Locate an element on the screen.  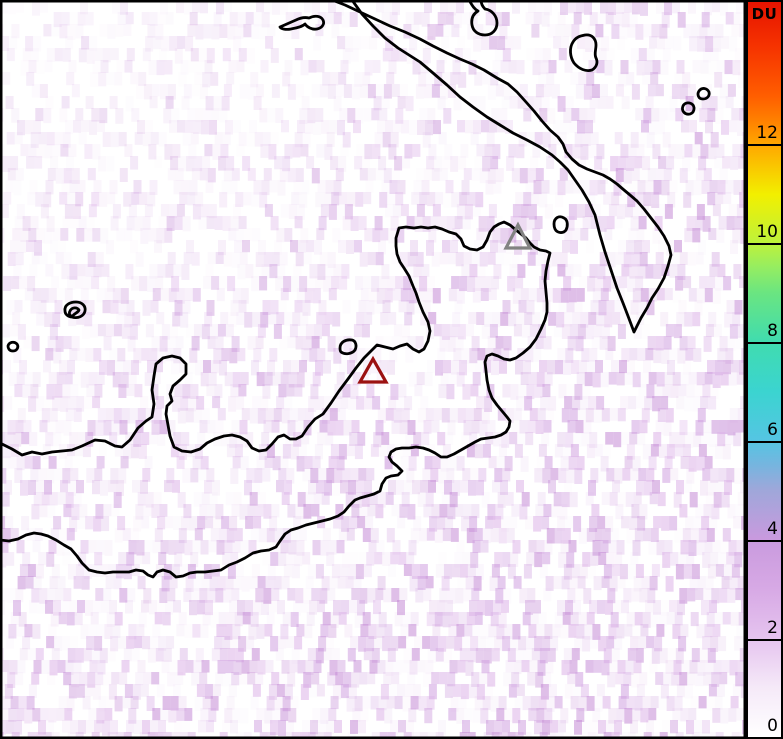
colorbar-tick-label: 4 is located at coordinates (772, 529).